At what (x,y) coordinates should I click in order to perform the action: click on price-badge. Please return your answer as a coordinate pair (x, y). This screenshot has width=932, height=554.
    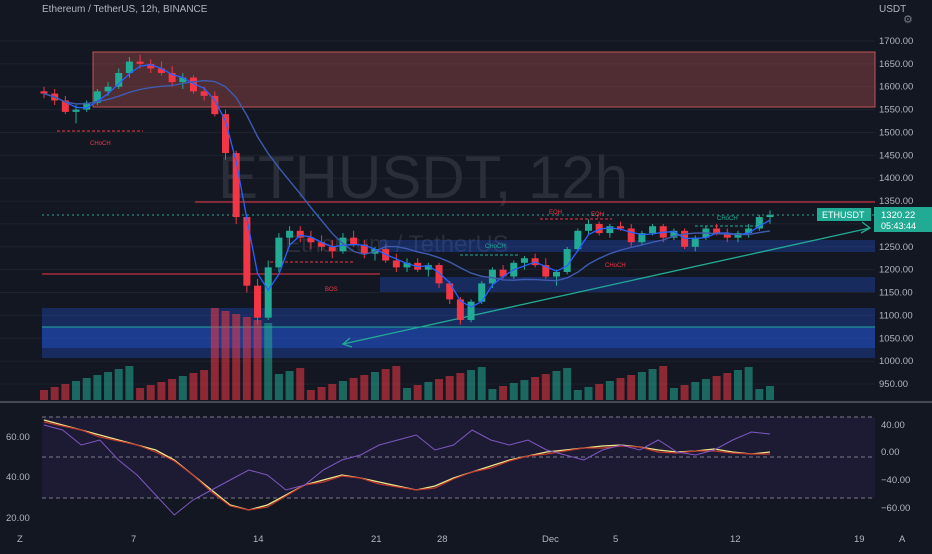
    Looking at the image, I should click on (903, 219).